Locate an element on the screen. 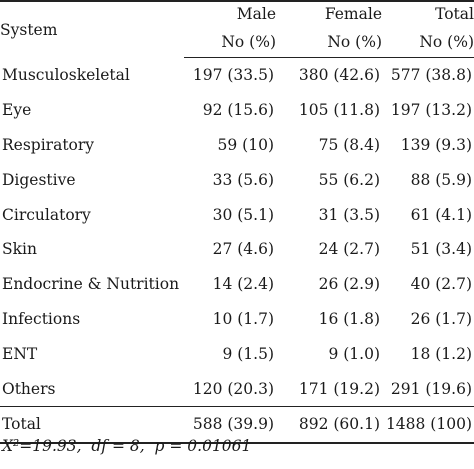 This screenshot has height=469, width=474. cell-system: Others is located at coordinates (29, 388).